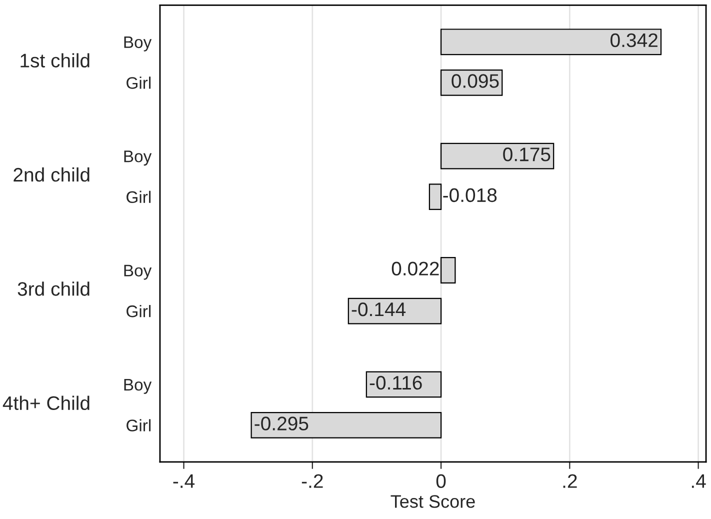 This screenshot has width=711, height=519. Describe the element at coordinates (396, 383) in the screenshot. I see `data-label: -0.116` at that location.